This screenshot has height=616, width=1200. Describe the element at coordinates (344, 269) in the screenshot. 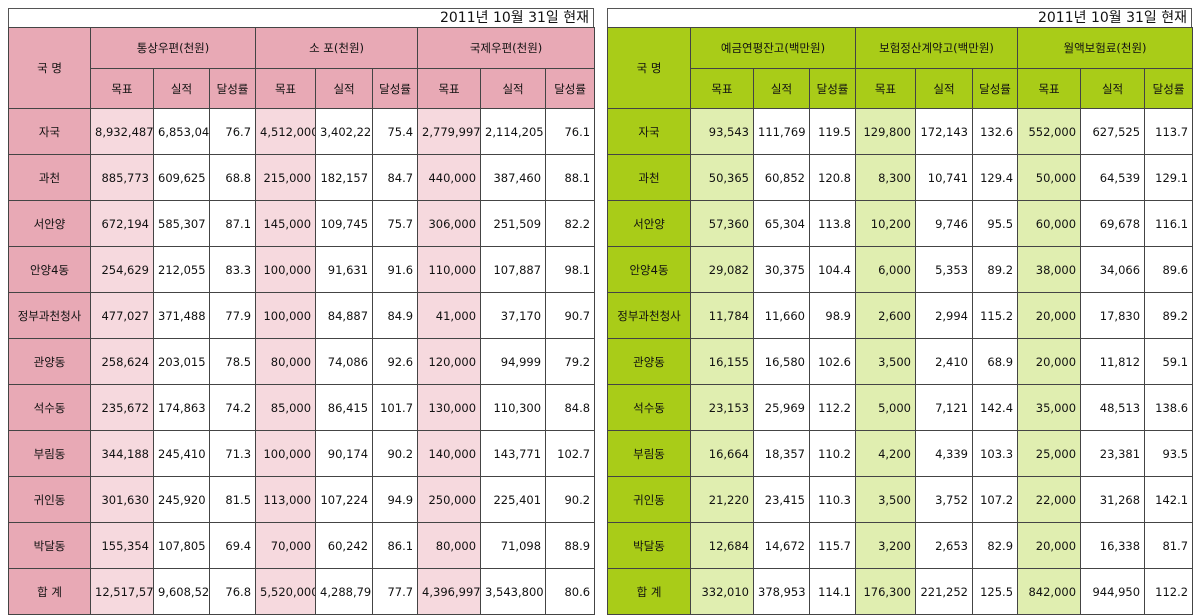

I see `actual-cell: 91,631` at that location.